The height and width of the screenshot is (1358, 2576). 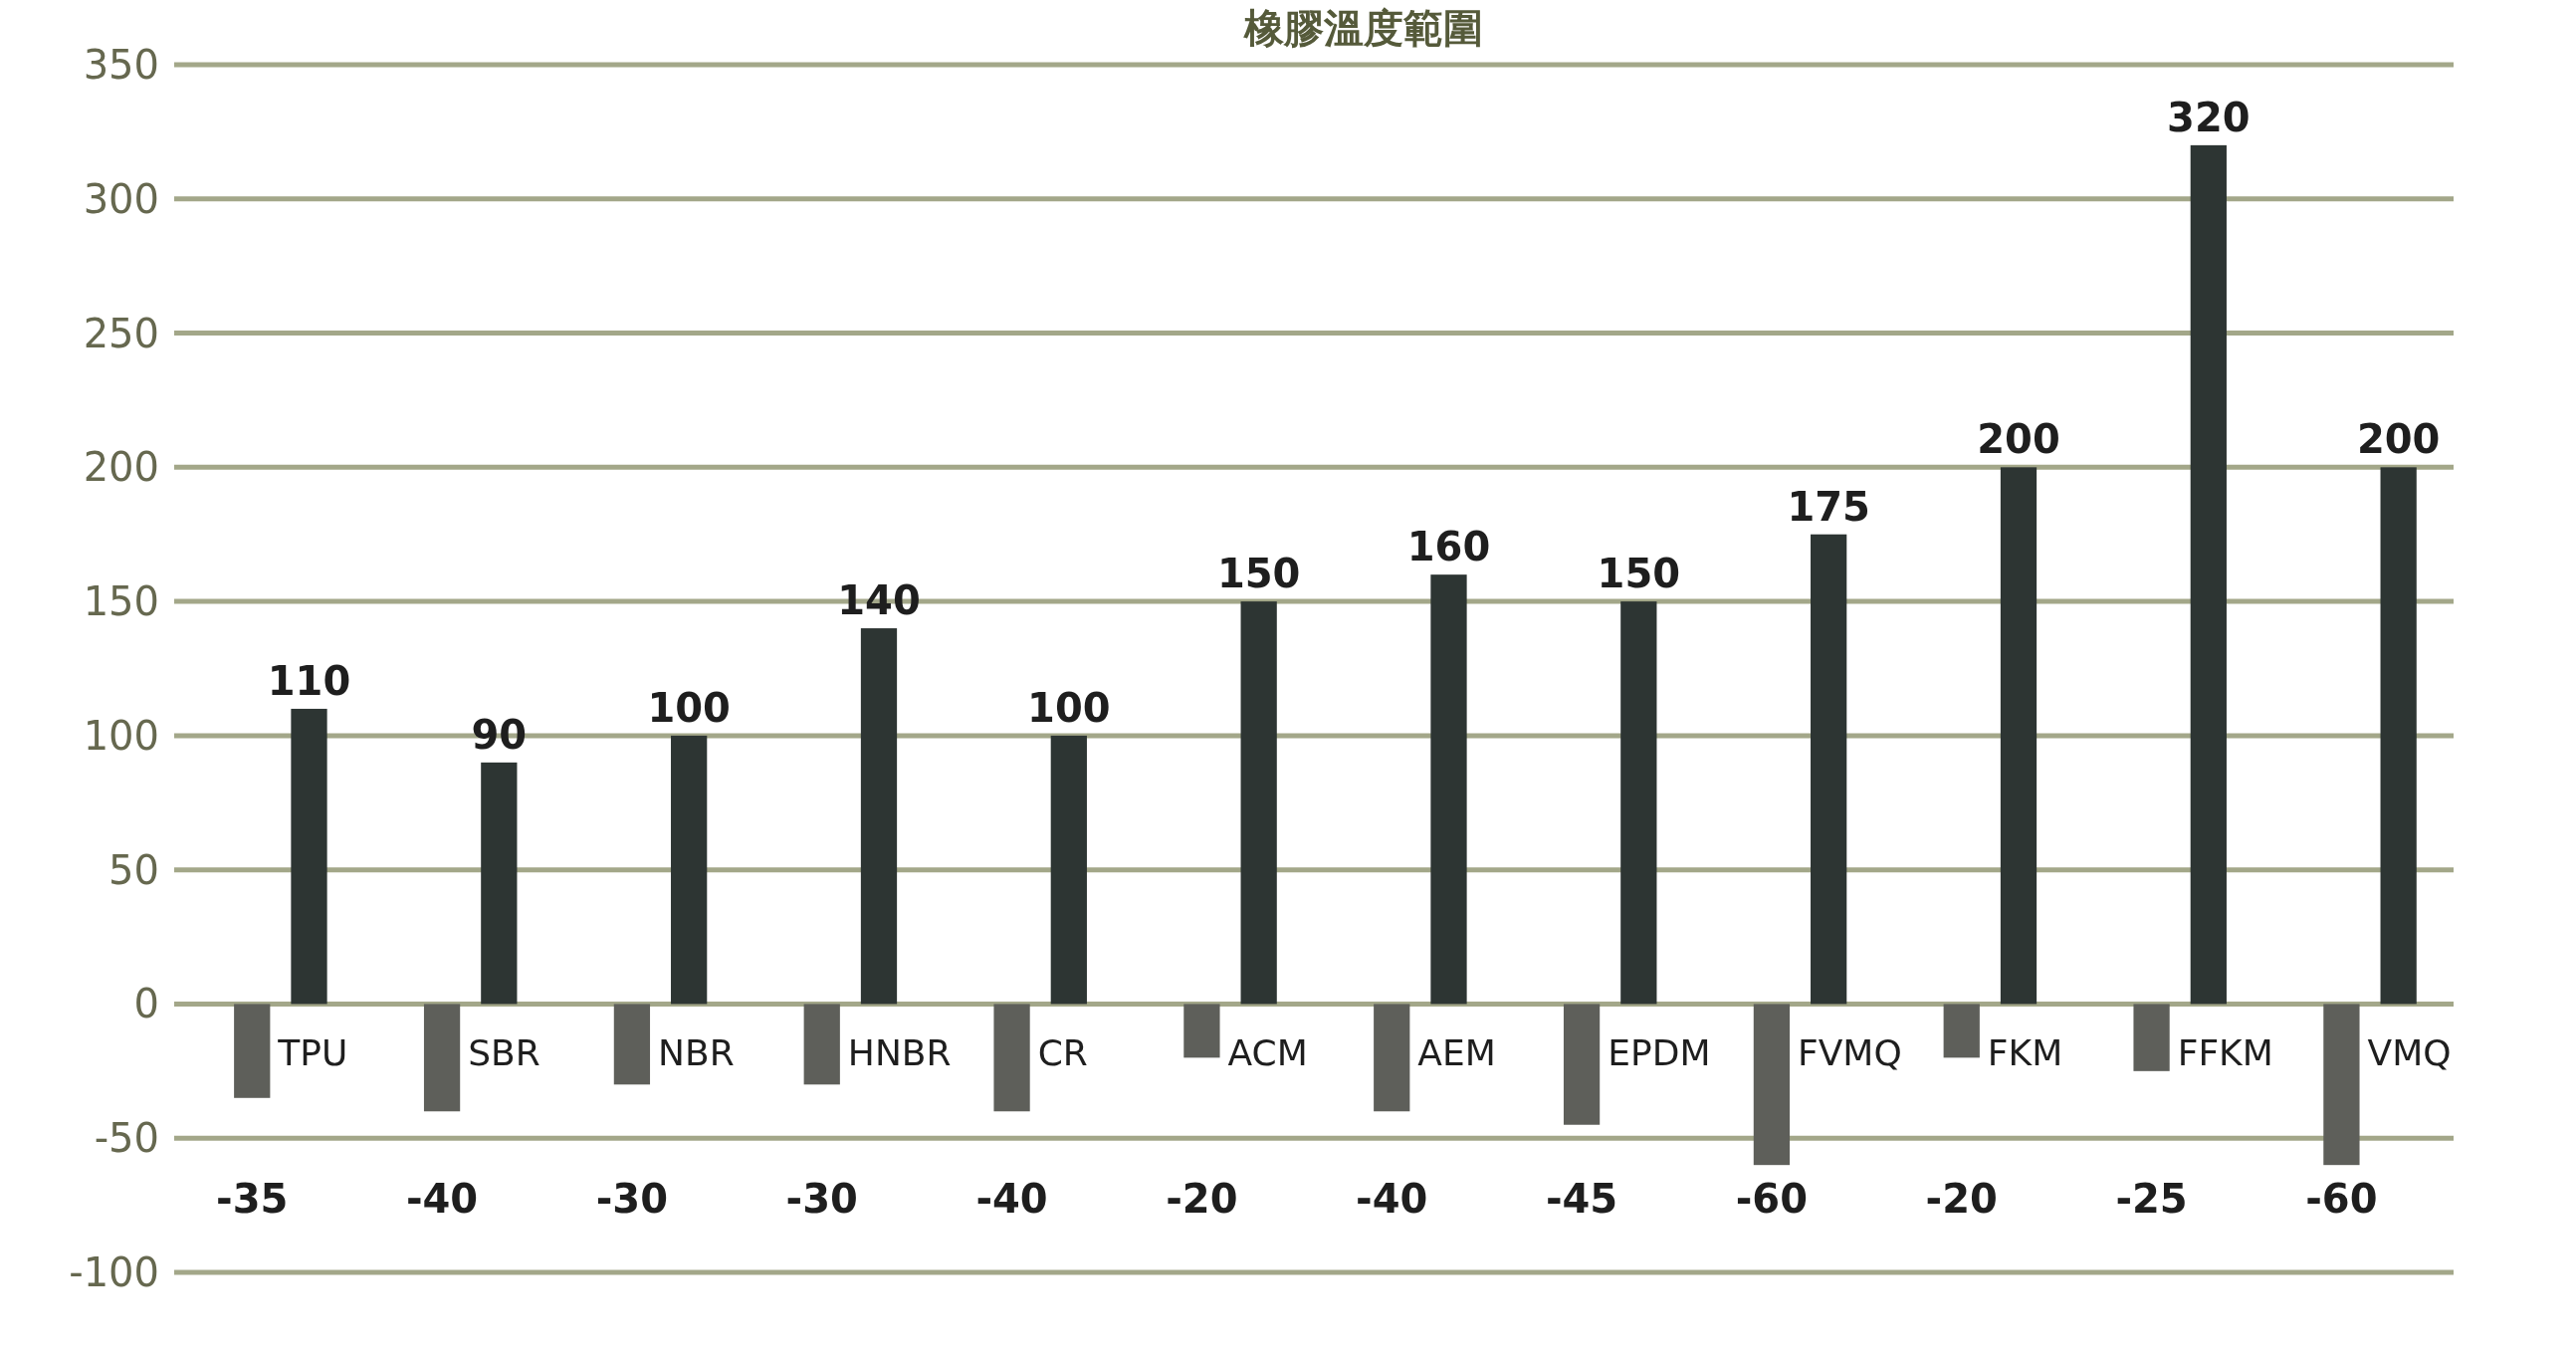 What do you see at coordinates (899, 1053) in the screenshot?
I see `x-category: HNBR` at bounding box center [899, 1053].